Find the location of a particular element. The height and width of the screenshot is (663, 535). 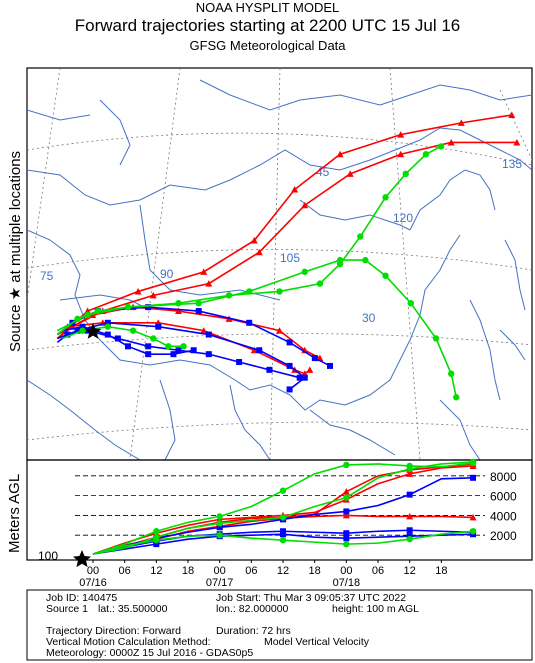

map-source-star-icon is located at coordinates (93, 331).